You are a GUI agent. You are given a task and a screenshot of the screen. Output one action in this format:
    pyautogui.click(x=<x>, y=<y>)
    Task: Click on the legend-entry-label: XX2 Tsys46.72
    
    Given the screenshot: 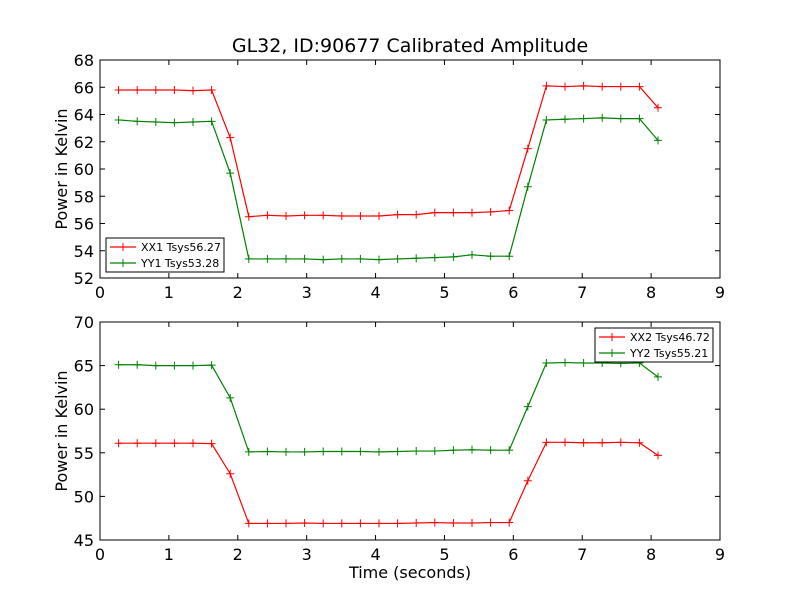 What is the action you would take?
    pyautogui.click(x=670, y=337)
    